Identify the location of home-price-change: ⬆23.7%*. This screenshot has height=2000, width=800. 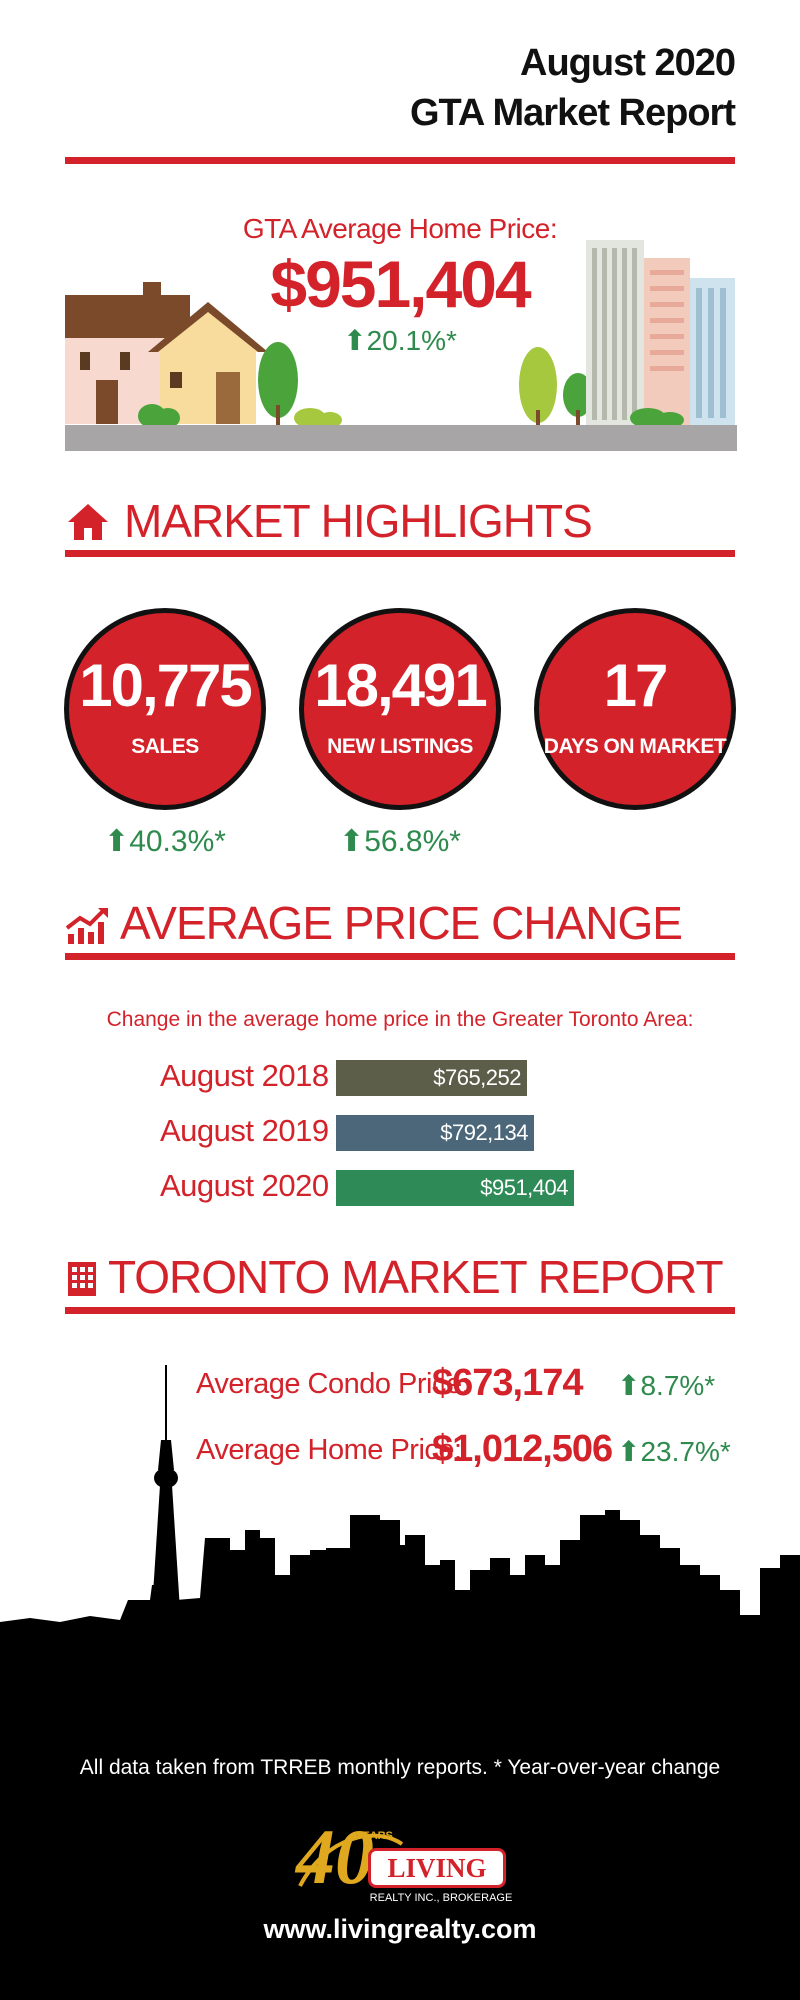
(674, 1451).